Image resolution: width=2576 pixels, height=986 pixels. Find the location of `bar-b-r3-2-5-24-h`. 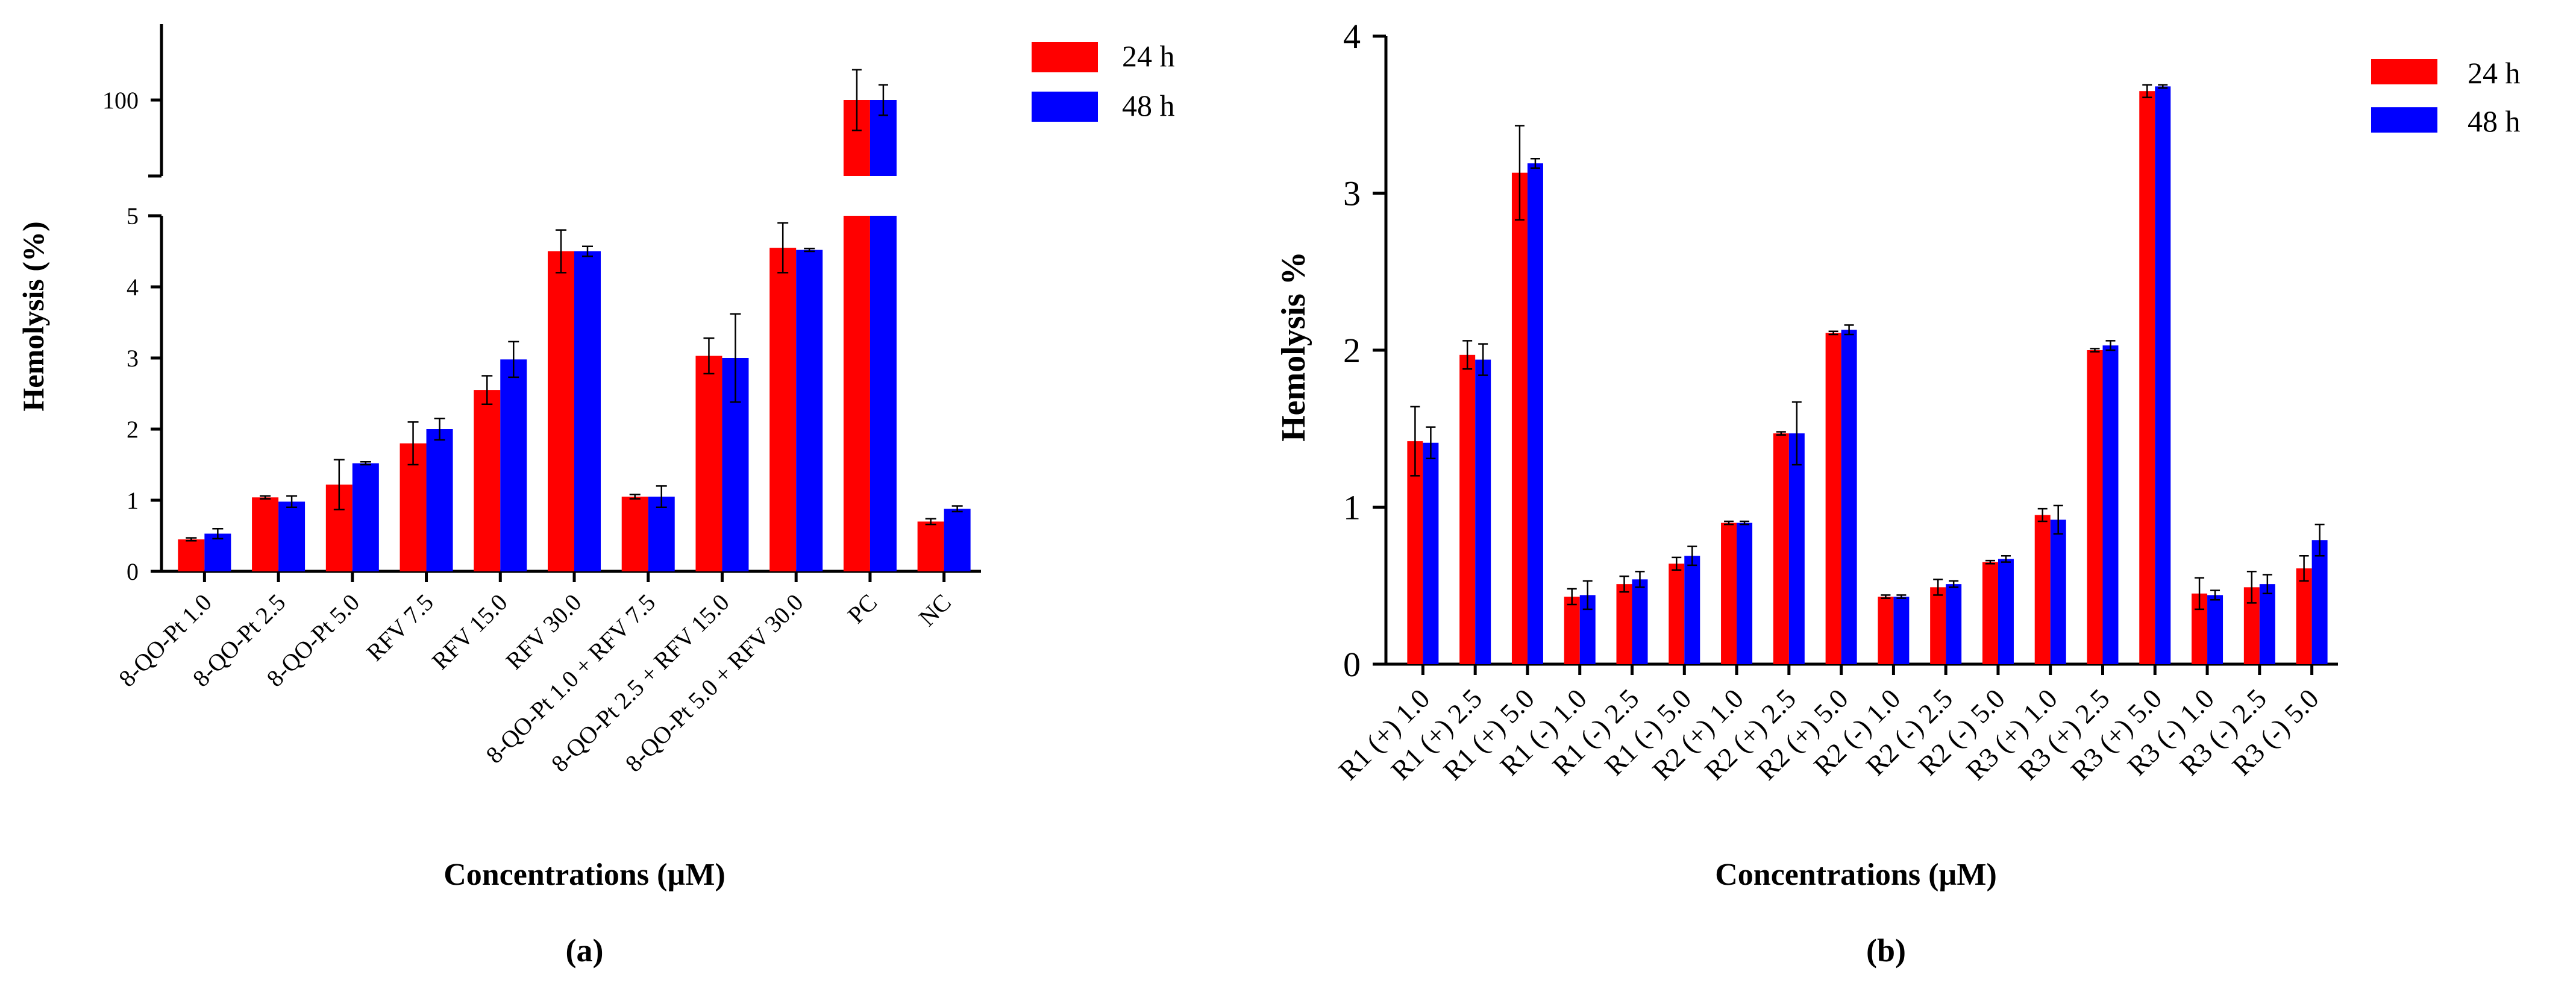

bar-b-r3-2-5-24-h is located at coordinates (2095, 507).